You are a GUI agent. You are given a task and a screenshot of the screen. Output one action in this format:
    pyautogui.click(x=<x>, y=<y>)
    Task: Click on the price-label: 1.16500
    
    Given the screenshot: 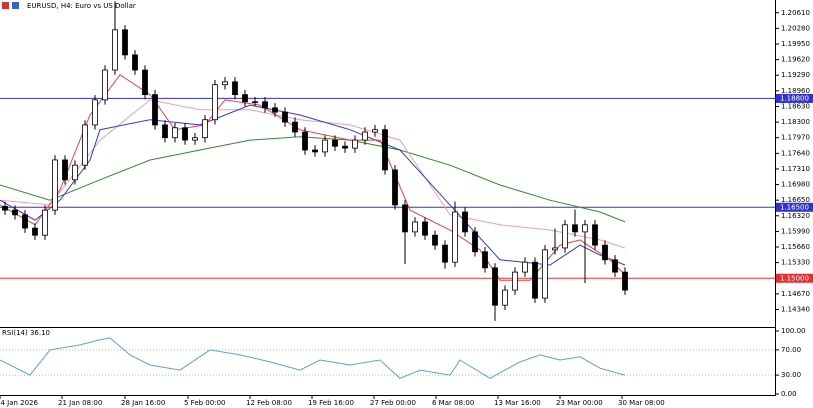 What is the action you would take?
    pyautogui.click(x=794, y=207)
    